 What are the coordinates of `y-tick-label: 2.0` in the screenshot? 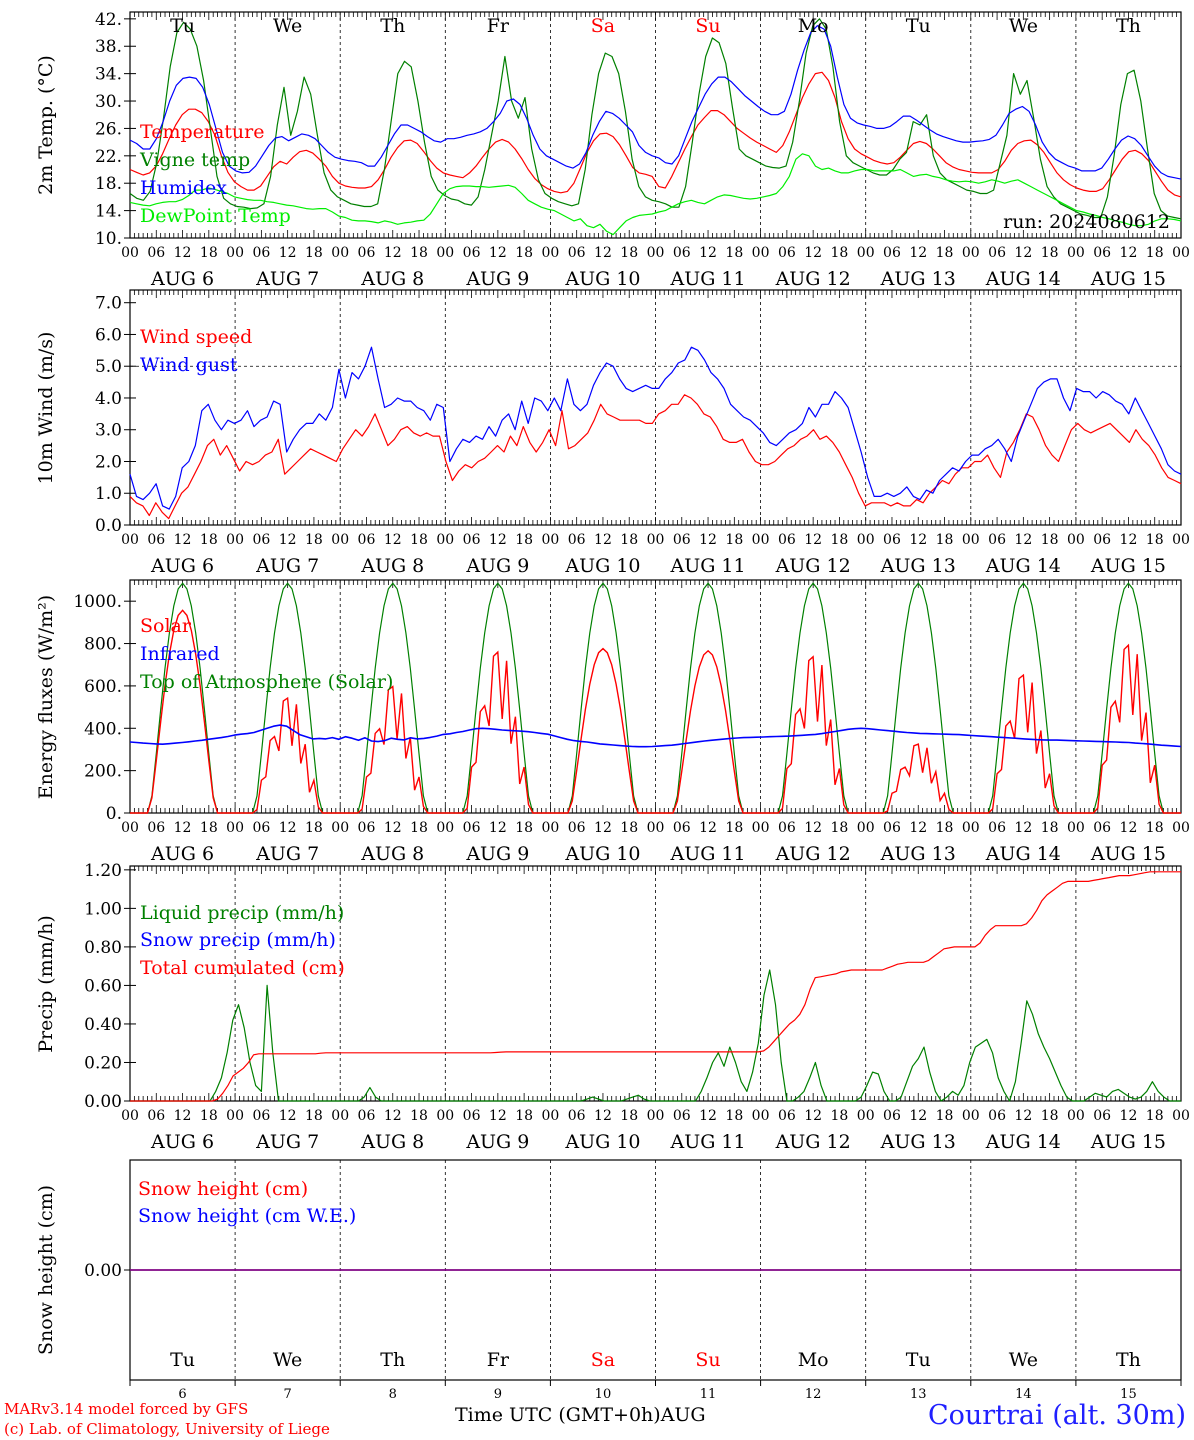 It's located at (108, 462).